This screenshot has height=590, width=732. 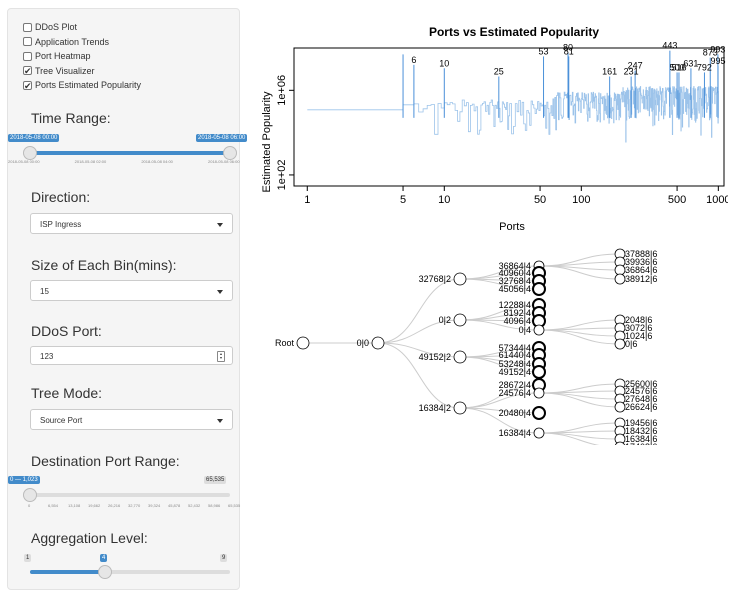 I want to click on time-range-start-handle, so click(x=30, y=153).